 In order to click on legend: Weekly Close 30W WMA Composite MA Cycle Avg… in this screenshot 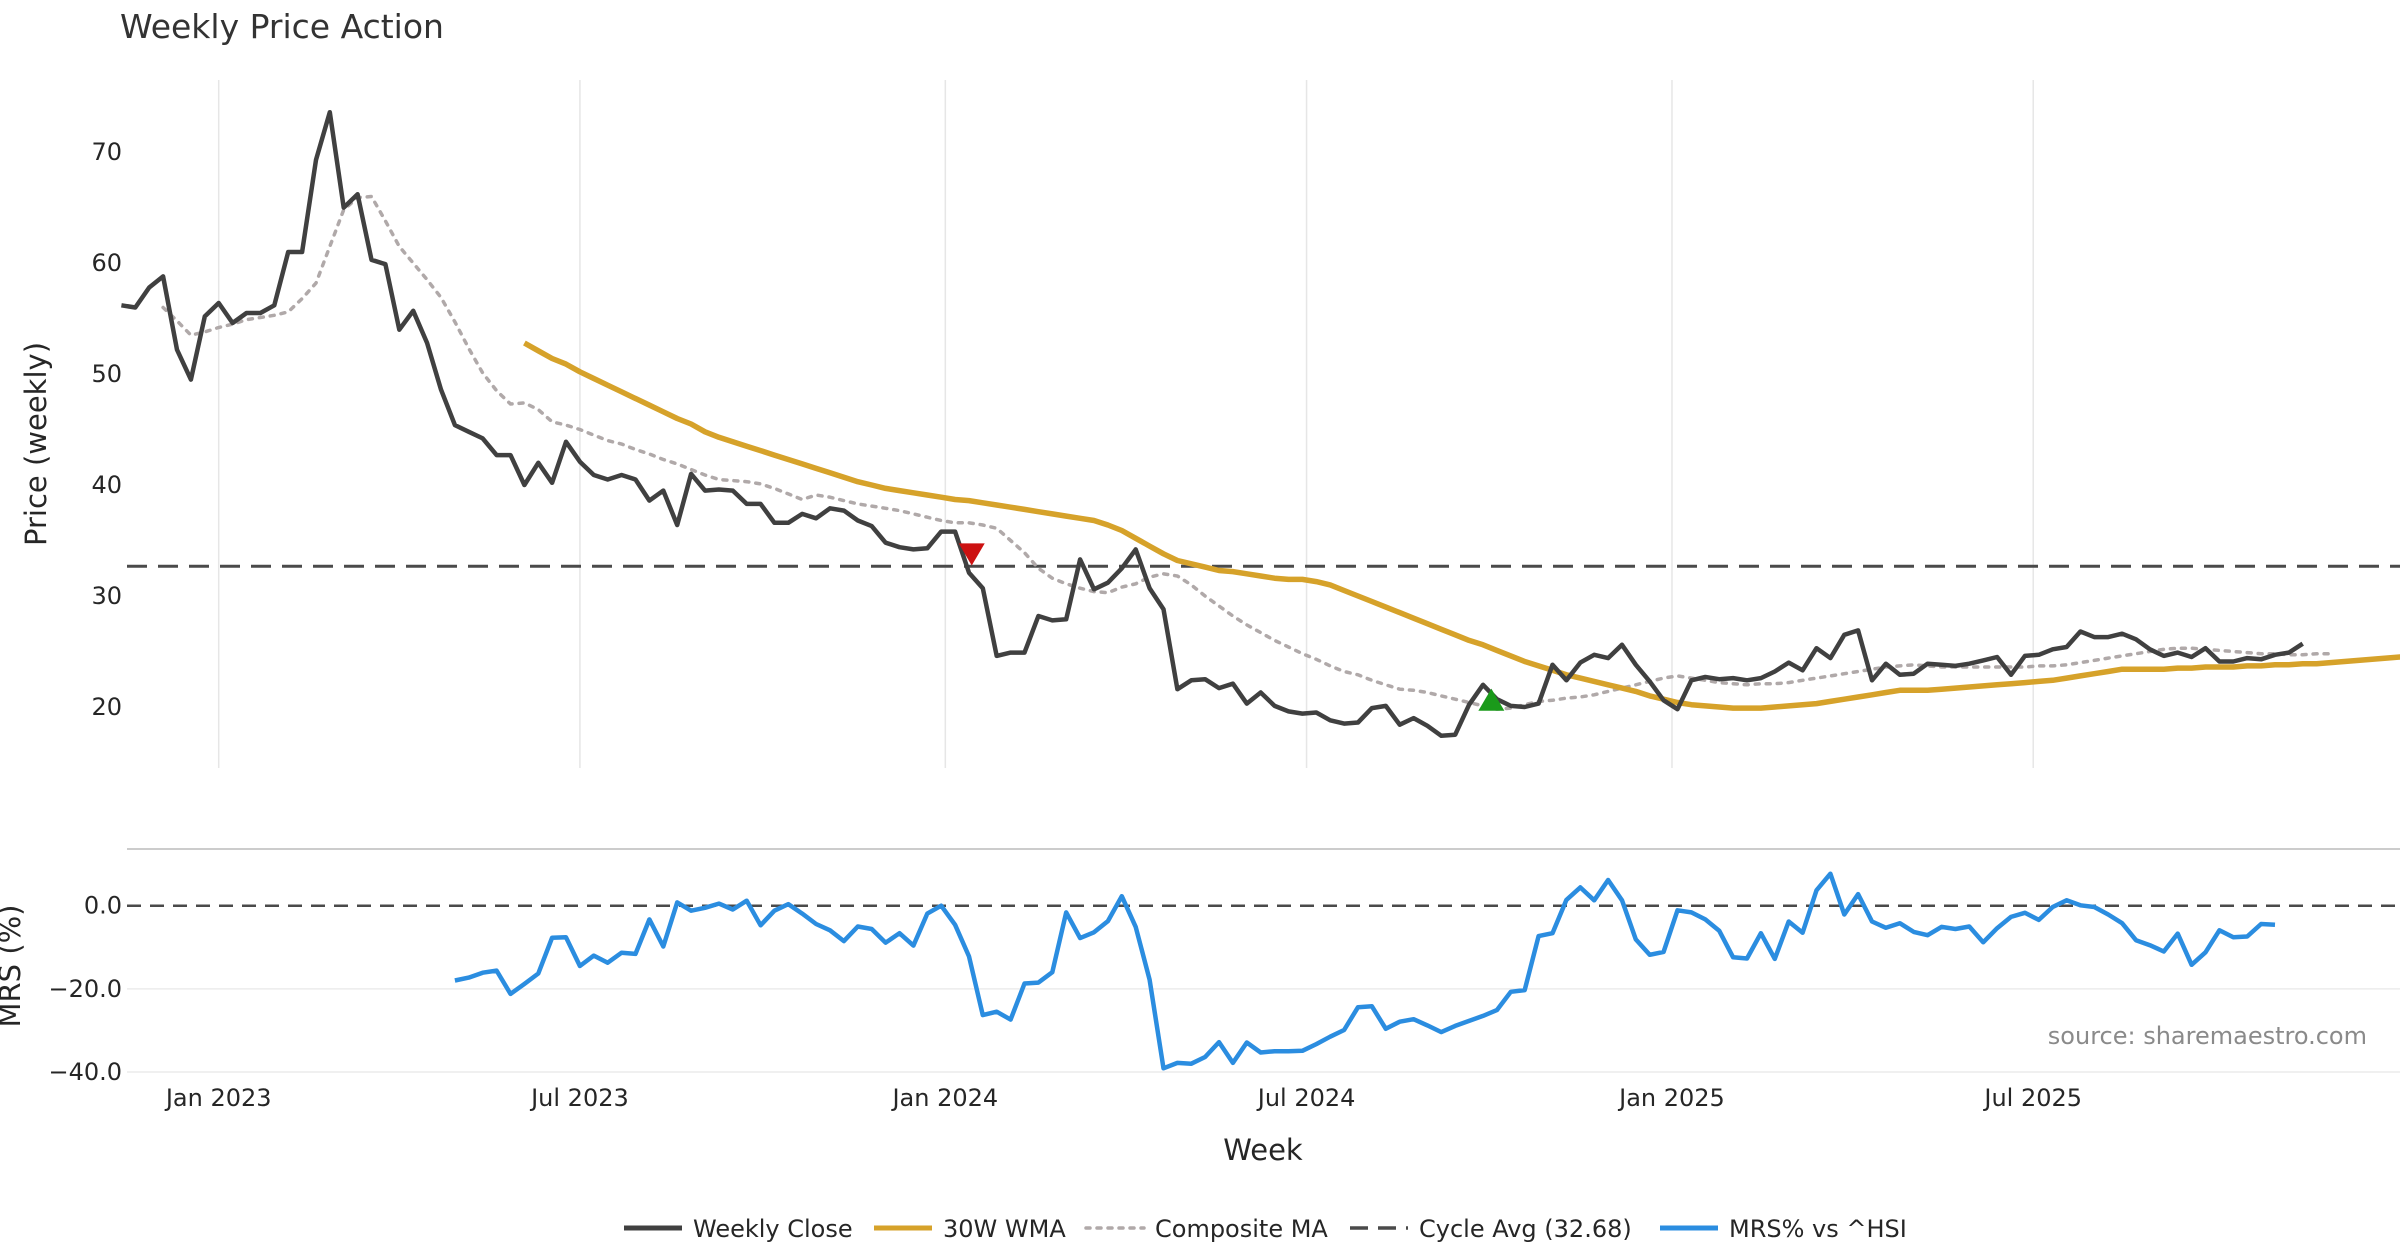, I will do `click(1265, 1229)`.